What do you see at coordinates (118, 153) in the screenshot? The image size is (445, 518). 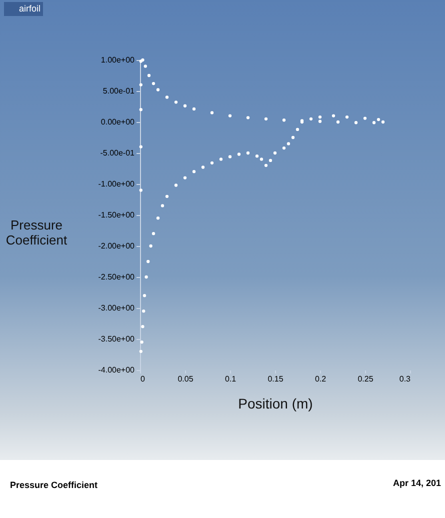 I see `y-tick-label: -5.00e-01` at bounding box center [118, 153].